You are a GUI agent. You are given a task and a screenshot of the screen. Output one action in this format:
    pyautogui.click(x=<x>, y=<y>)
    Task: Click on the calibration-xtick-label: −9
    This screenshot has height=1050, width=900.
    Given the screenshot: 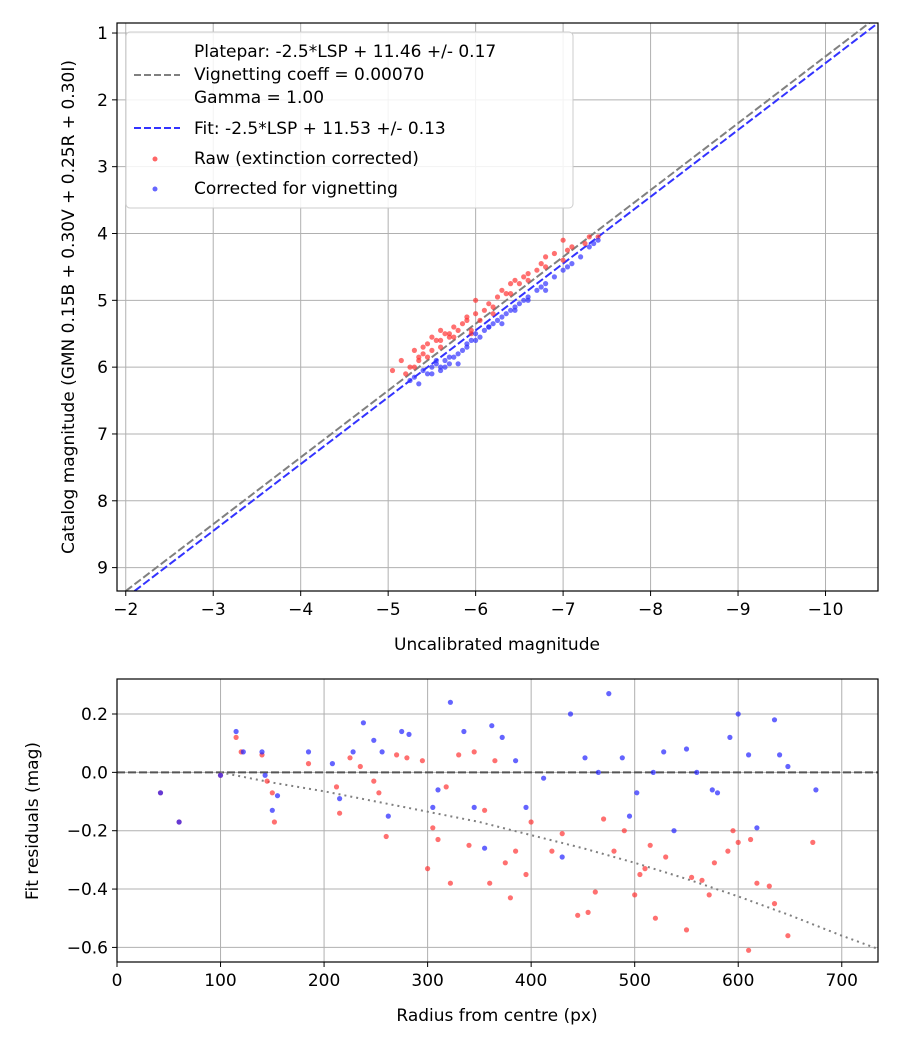 What is the action you would take?
    pyautogui.click(x=738, y=610)
    